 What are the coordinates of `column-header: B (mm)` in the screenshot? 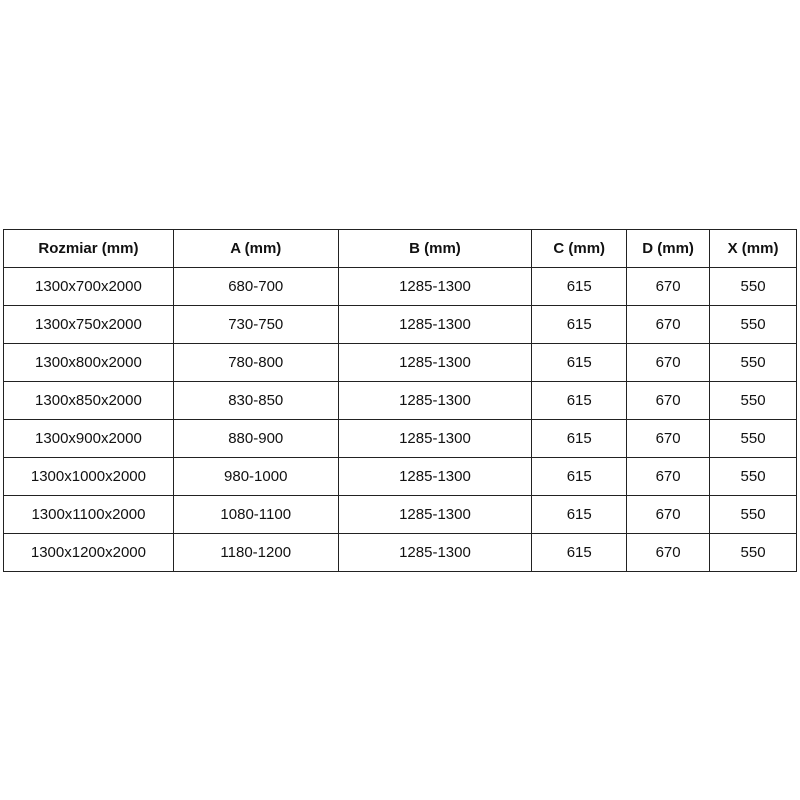 It's located at (435, 248).